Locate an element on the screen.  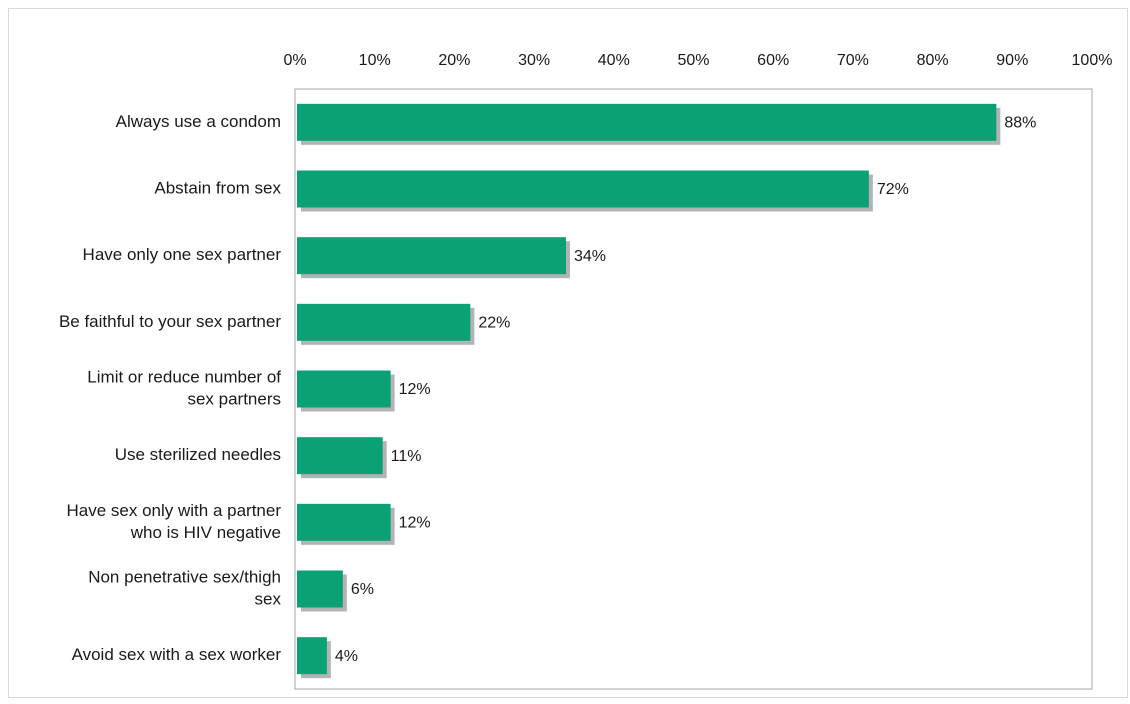
category-label-line: Use sterilized needles is located at coordinates (198, 454).